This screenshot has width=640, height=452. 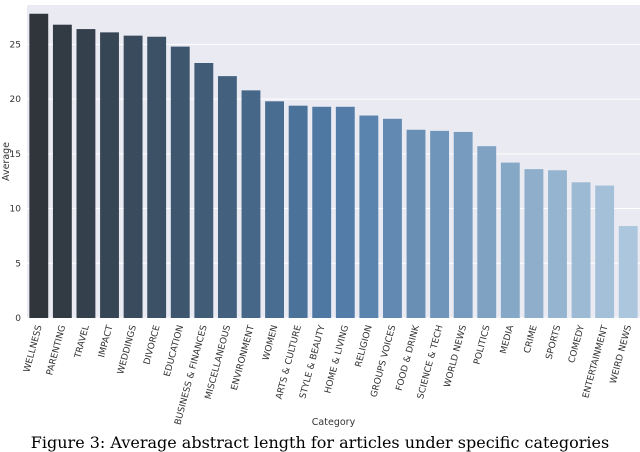 I want to click on x-tick-label: COMEDY, so click(x=577, y=344).